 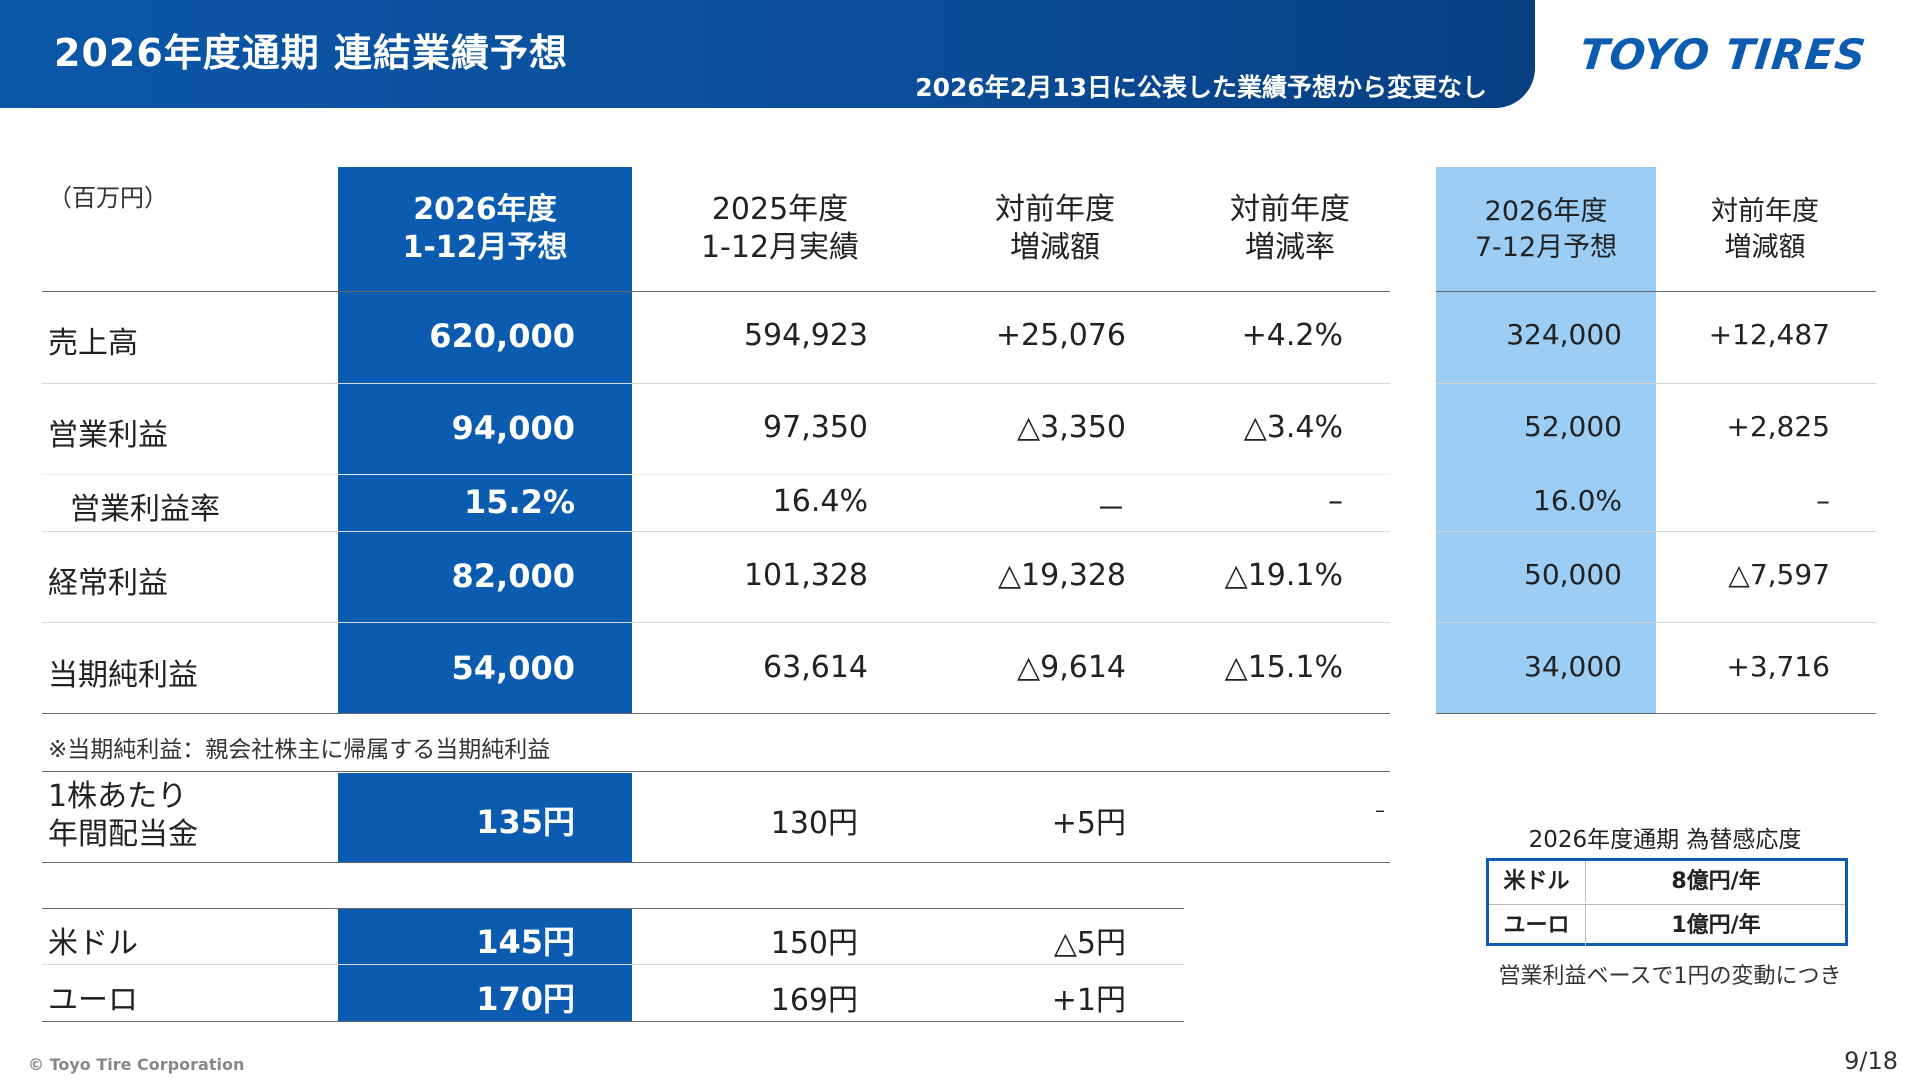 I want to click on sensitivity-divider, so click(x=1667, y=904).